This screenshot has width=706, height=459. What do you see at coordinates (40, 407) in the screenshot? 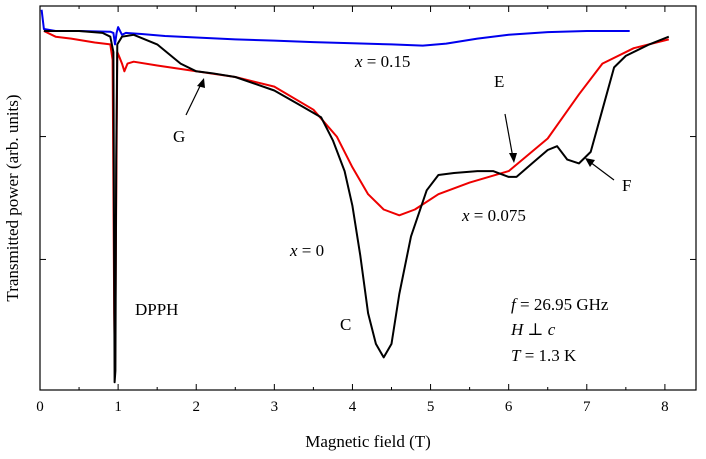
I see `x-tick-label: 0` at bounding box center [40, 407].